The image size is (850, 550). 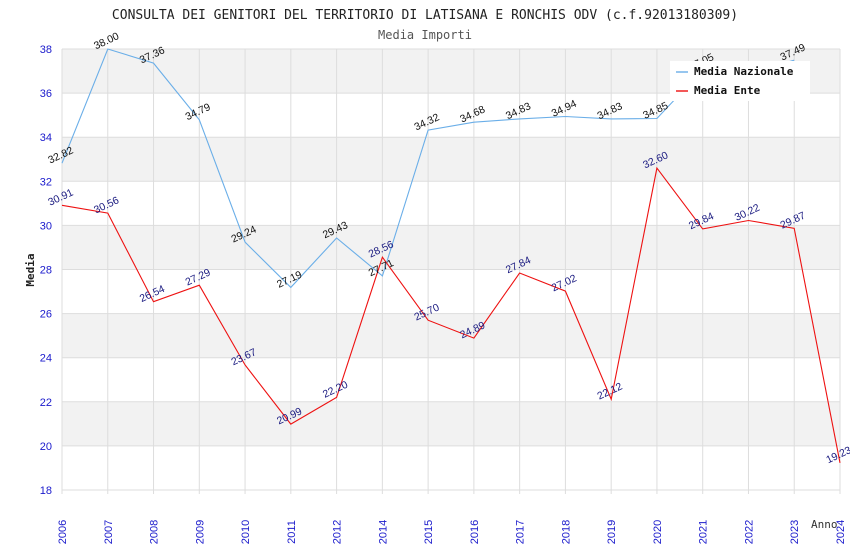 What do you see at coordinates (824, 524) in the screenshot?
I see `x-axis-label: Anno` at bounding box center [824, 524].